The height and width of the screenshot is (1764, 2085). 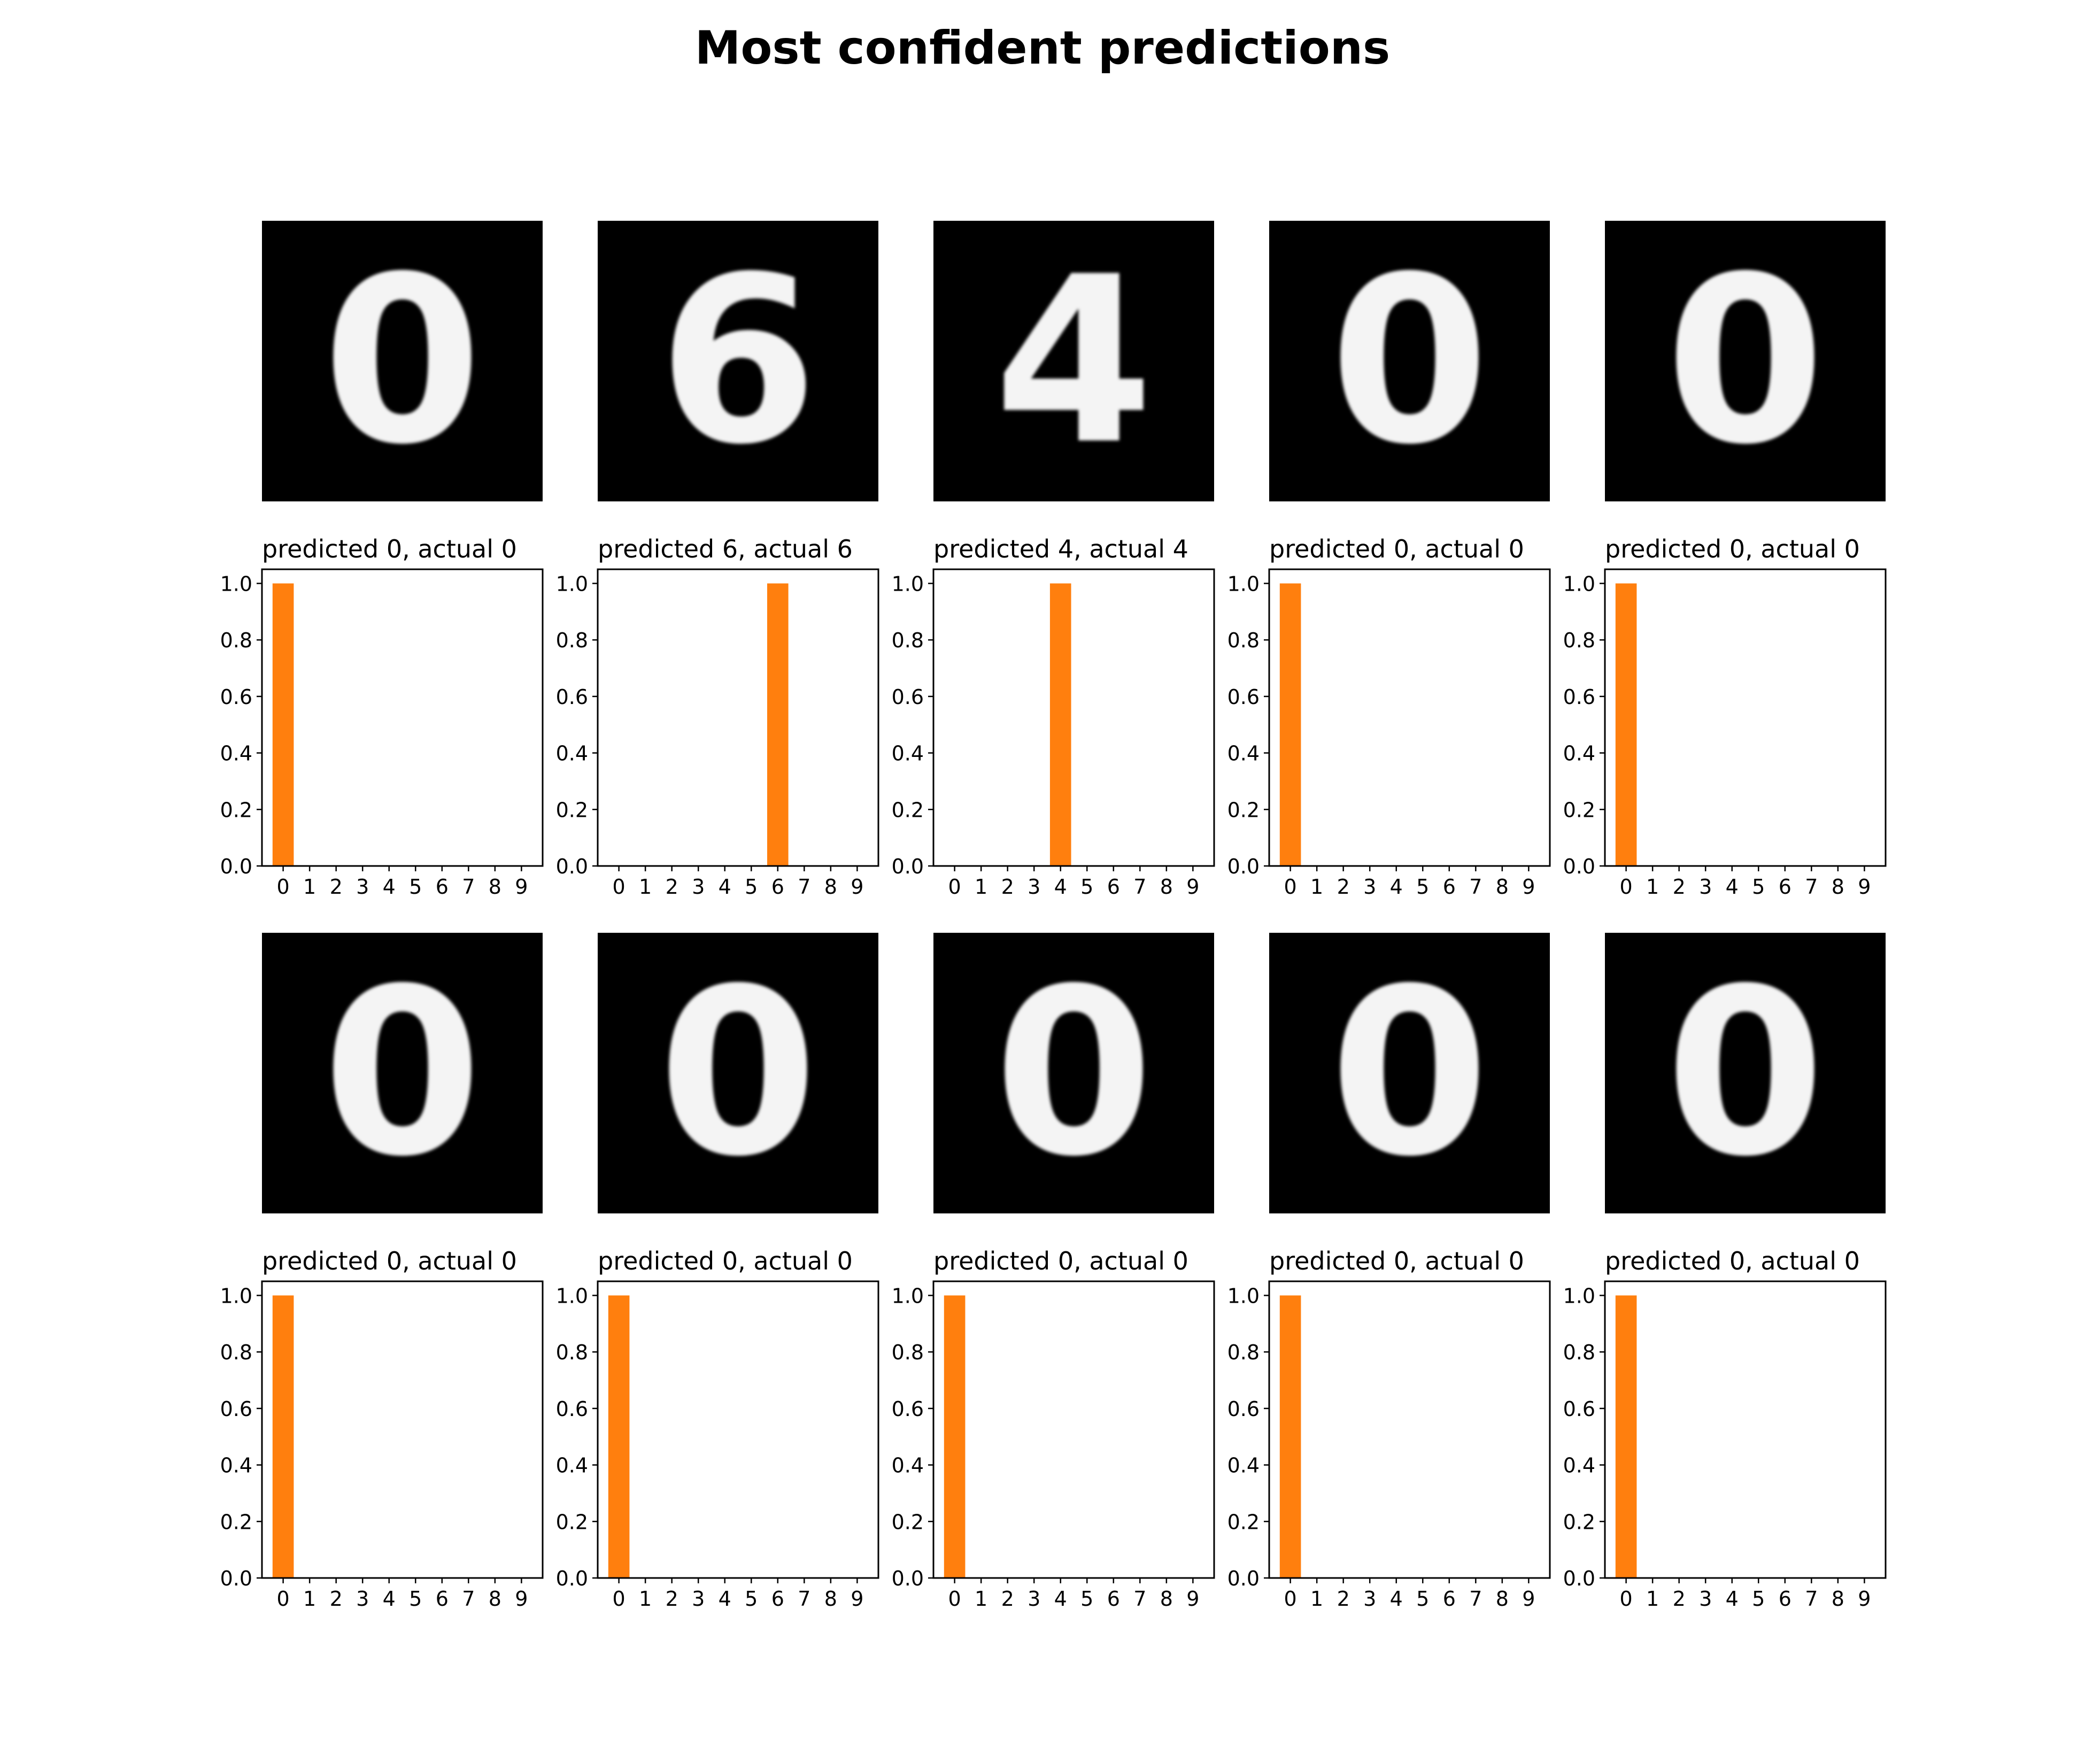 I want to click on figure-title: Most confident predictions, so click(x=1042, y=48).